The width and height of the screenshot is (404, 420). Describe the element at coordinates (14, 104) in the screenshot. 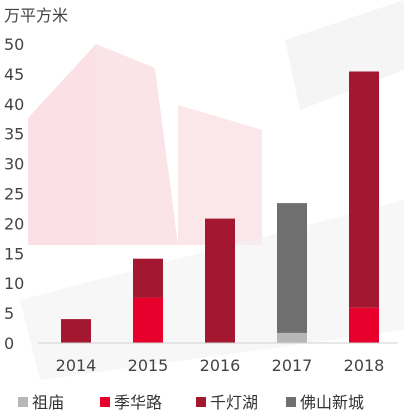

I see `y-tick-label: 40` at that location.